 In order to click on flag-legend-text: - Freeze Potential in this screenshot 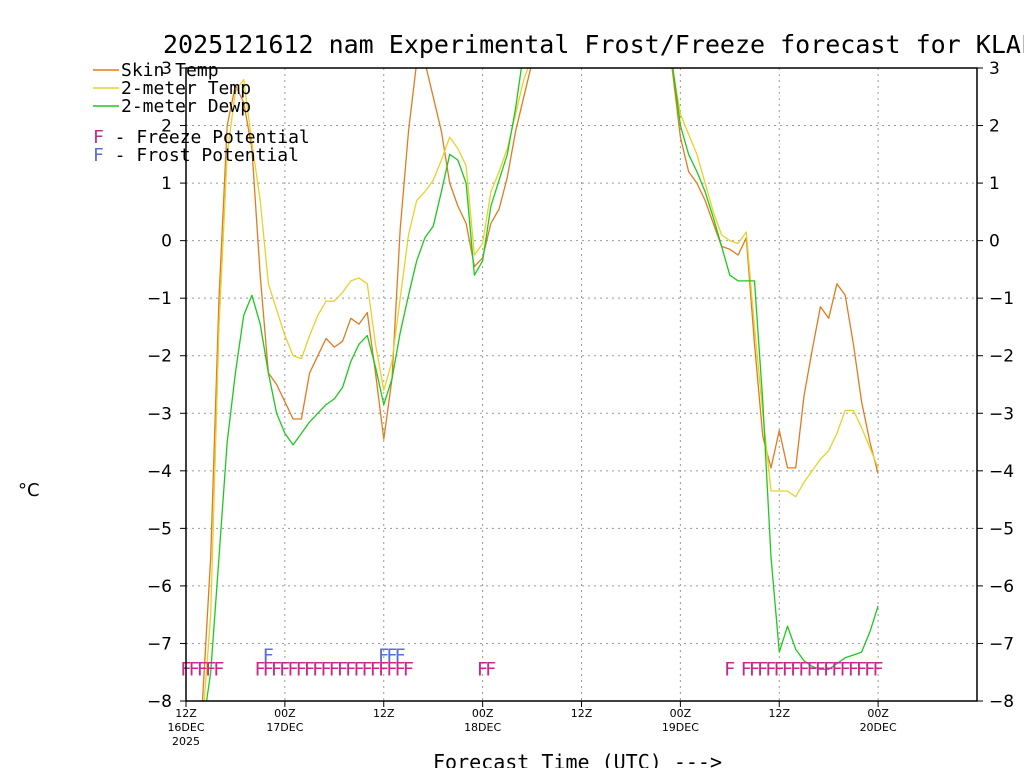, I will do `click(207, 137)`.